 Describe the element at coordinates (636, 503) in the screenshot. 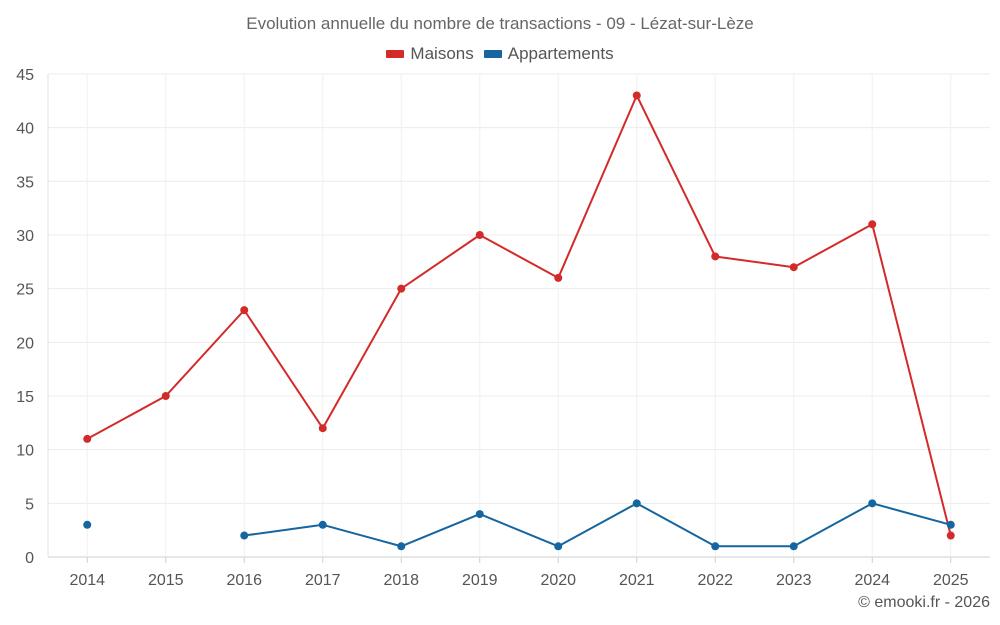

I see `data-point-appartements-2021` at that location.